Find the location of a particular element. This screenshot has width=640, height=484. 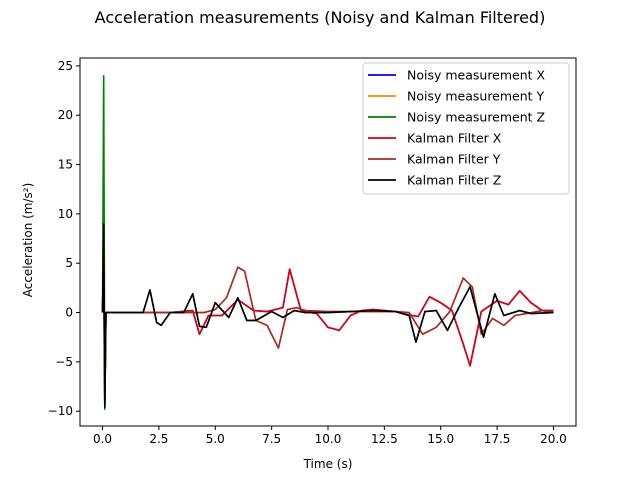

x-axis: 0.0 2.5 5.0 7.5 10.0 12.5 15.0 17.5 20.0 is located at coordinates (330, 436).